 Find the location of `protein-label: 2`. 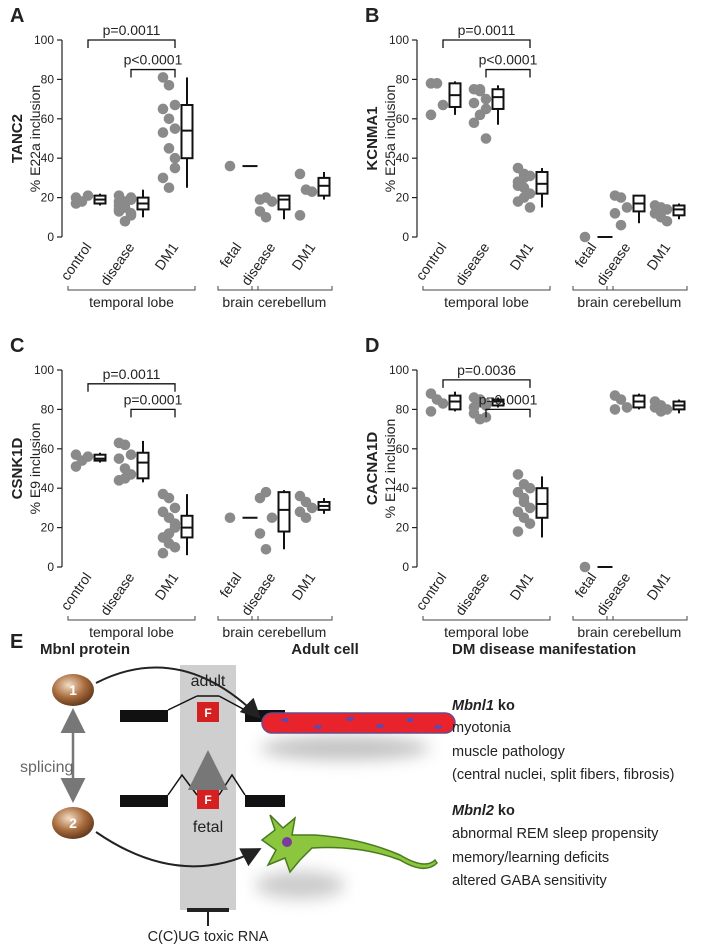

protein-label: 2 is located at coordinates (73, 823).